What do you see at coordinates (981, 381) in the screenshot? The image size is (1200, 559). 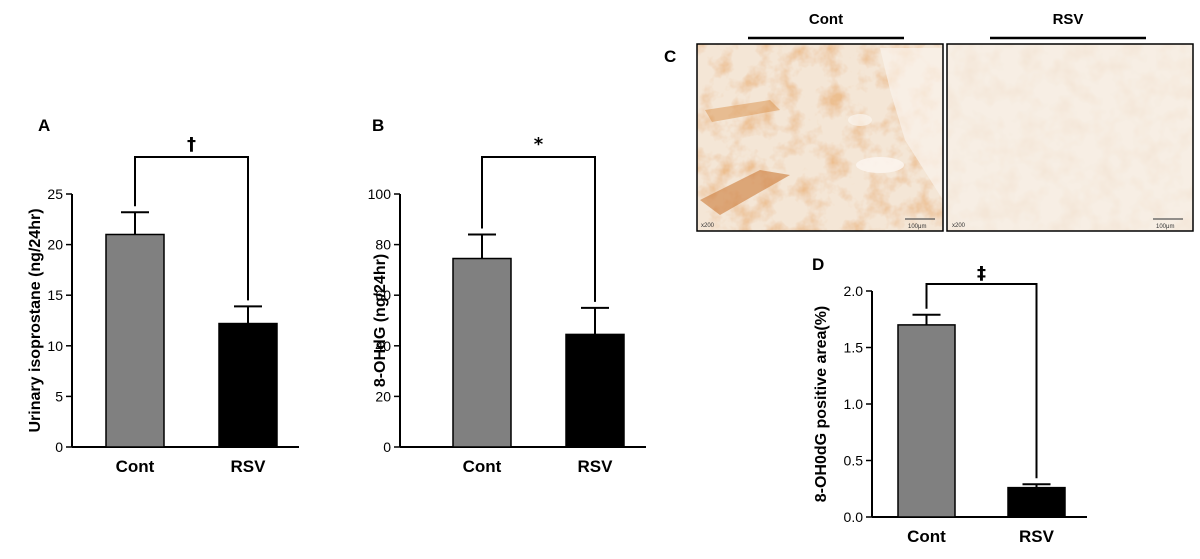 I see `chart-d-significance-bracket` at bounding box center [981, 381].